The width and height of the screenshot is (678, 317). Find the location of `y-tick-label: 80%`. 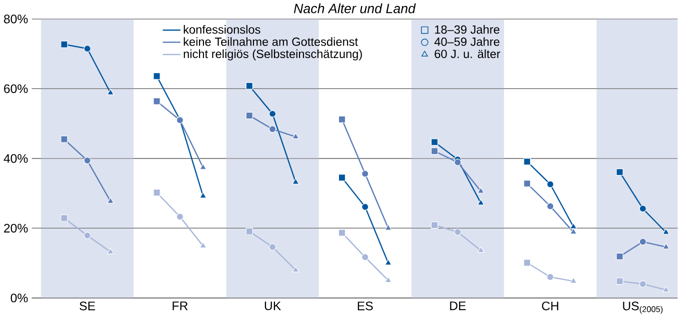

y-tick-label: 80% is located at coordinates (16, 19).